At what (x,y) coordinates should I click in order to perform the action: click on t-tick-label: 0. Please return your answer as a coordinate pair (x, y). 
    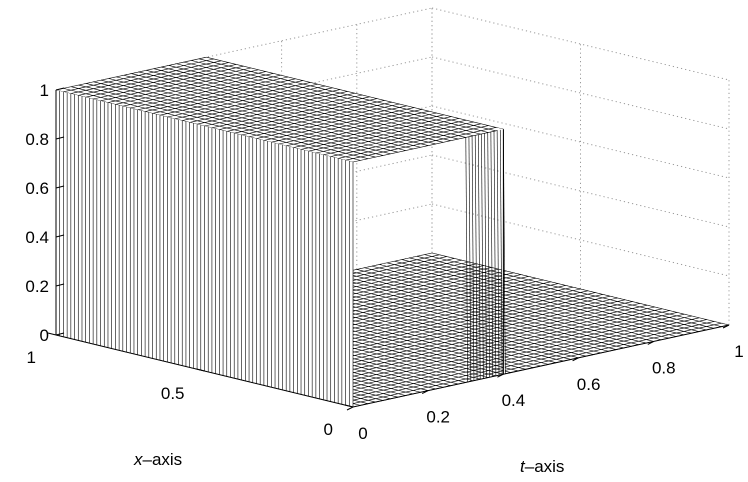
    Looking at the image, I should click on (362, 433).